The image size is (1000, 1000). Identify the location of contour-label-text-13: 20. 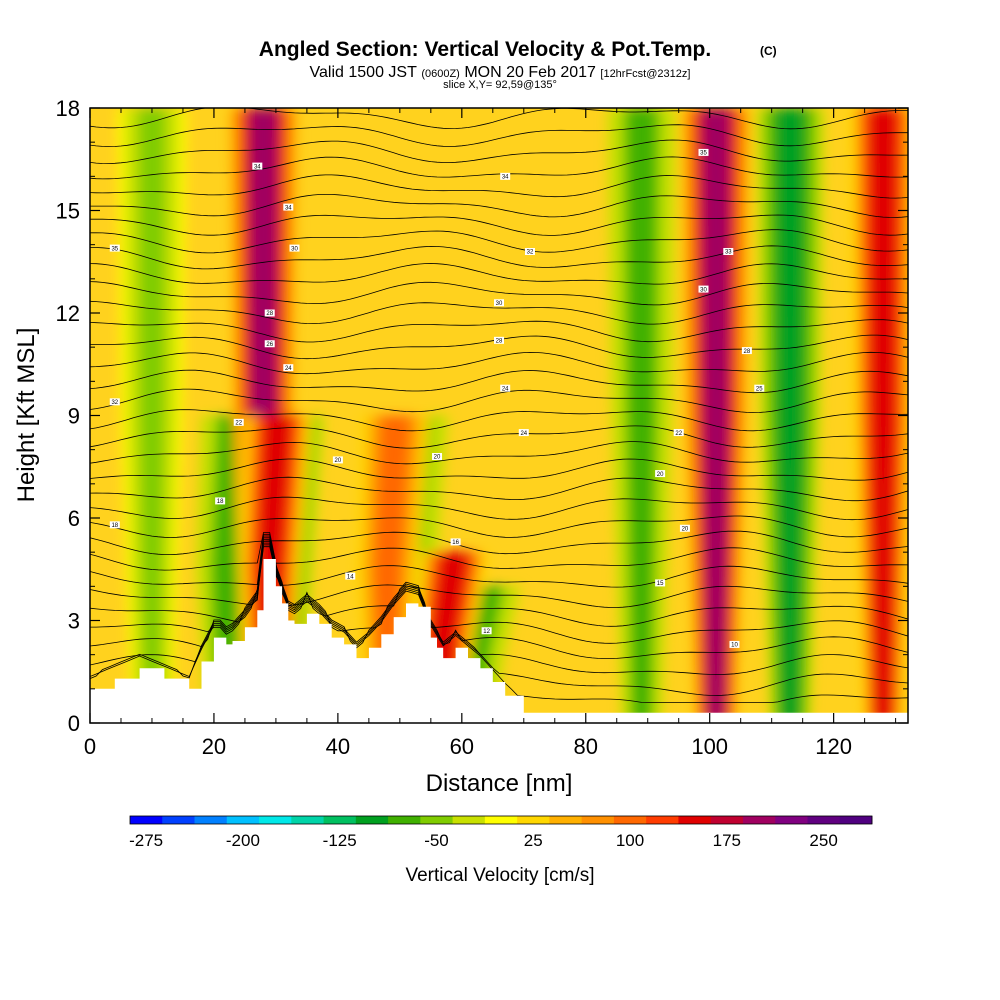
(437, 458).